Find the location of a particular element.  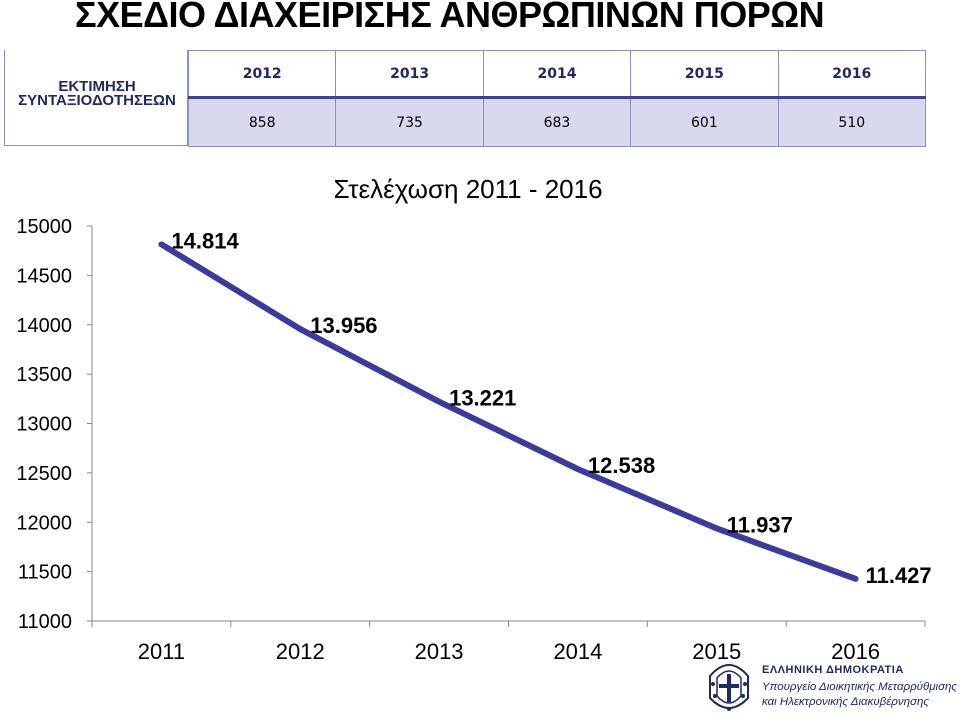

estimate-label: ΕΚΤΙΜΗΣΗ ΣΥΝΤΑΞΙΟΔΟΤΗΣΕΩΝ is located at coordinates (97, 93).